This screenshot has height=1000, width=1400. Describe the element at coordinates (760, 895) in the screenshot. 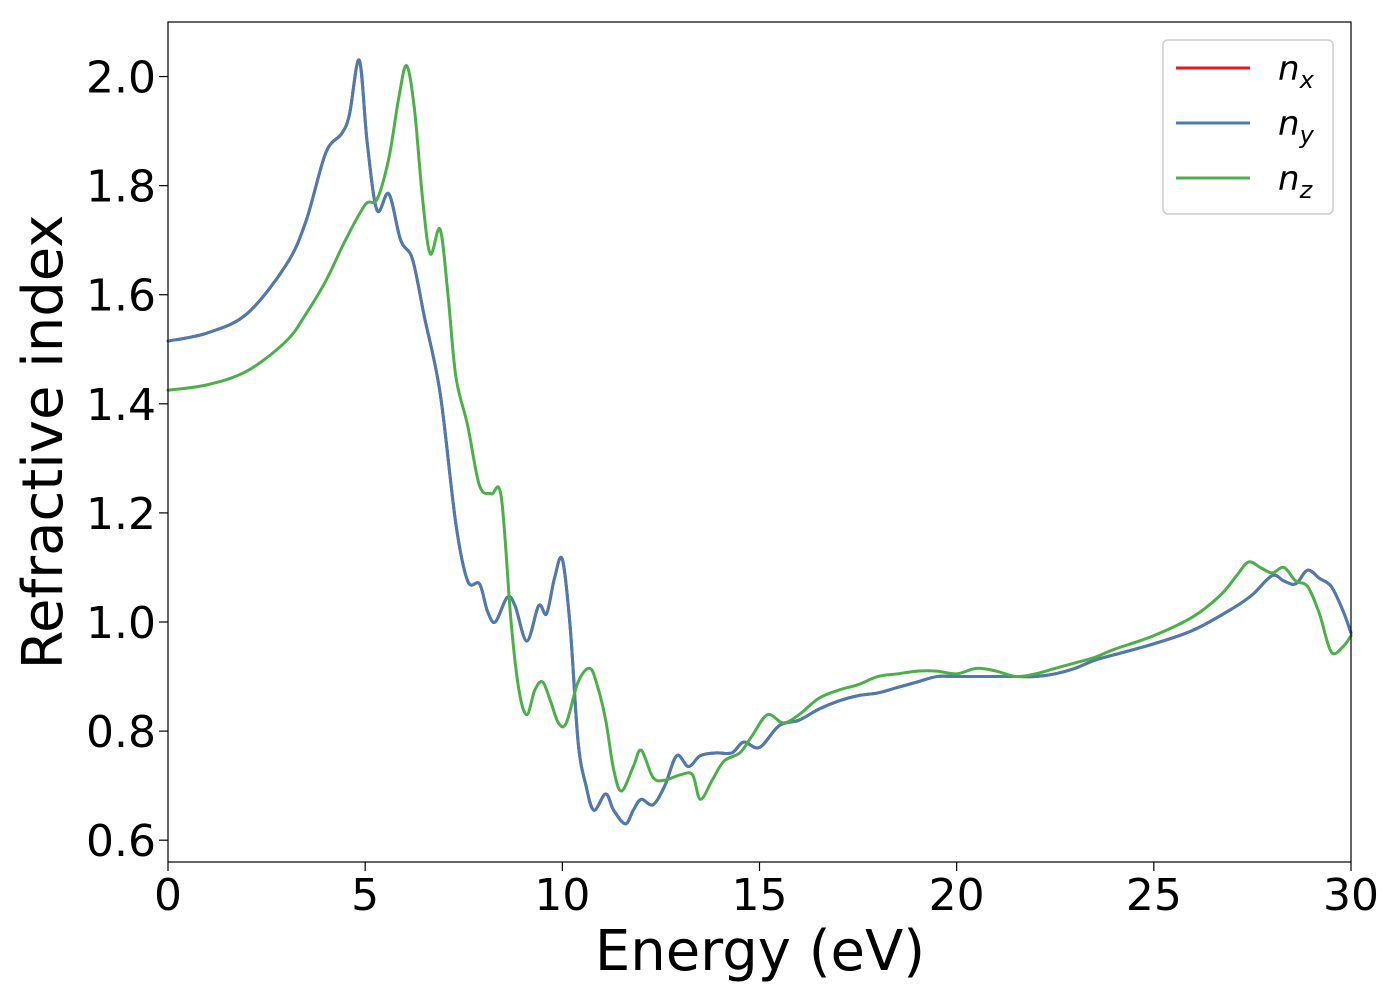

I see `x-tick-label: 15` at that location.